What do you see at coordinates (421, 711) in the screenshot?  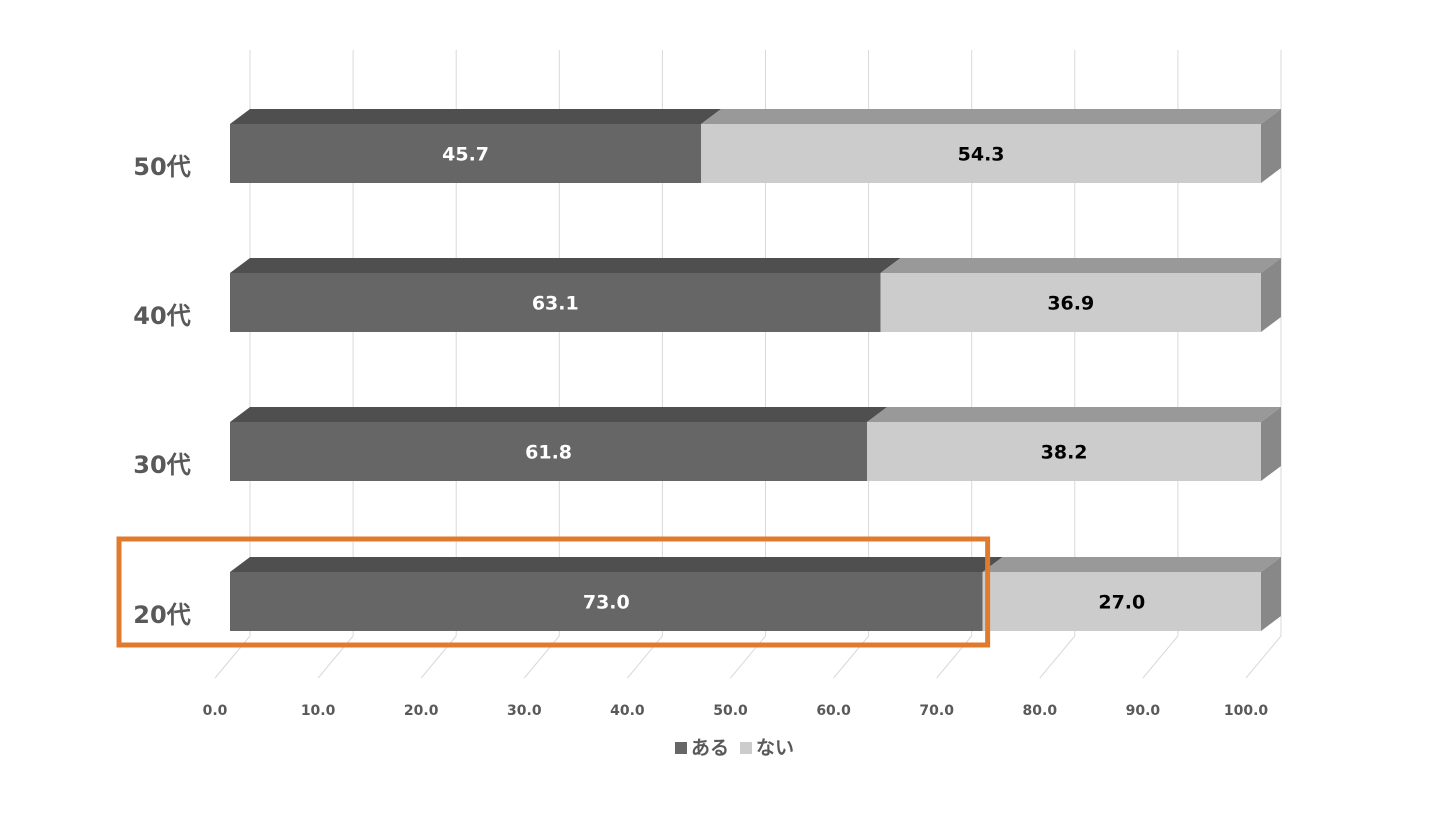 I see `x-tick-label: 20.0` at bounding box center [421, 711].